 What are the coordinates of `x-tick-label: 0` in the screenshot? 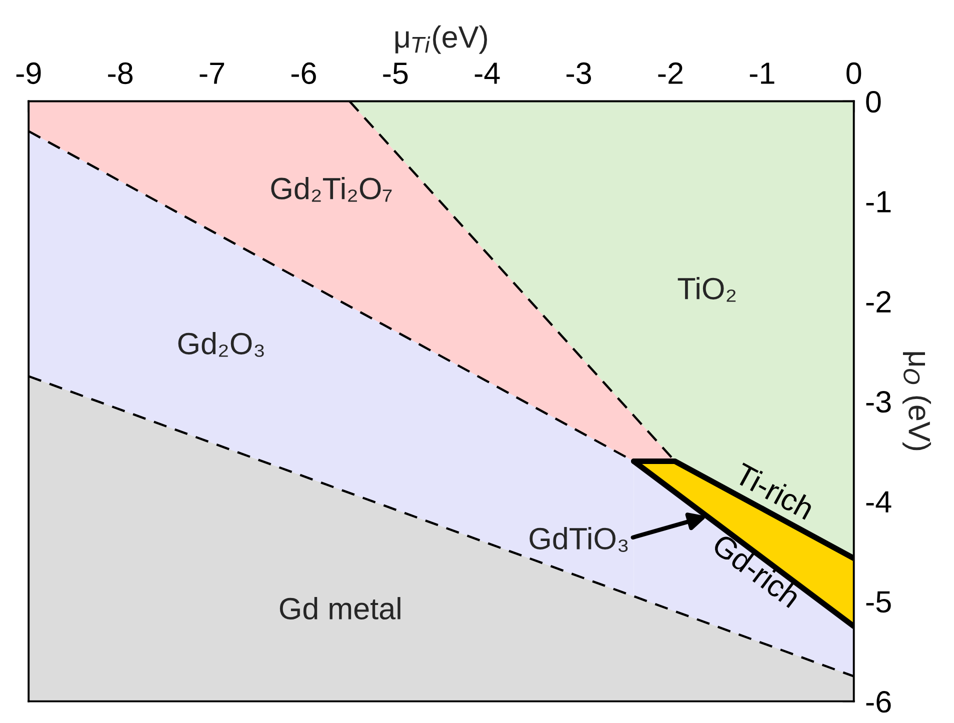 It's located at (854, 73).